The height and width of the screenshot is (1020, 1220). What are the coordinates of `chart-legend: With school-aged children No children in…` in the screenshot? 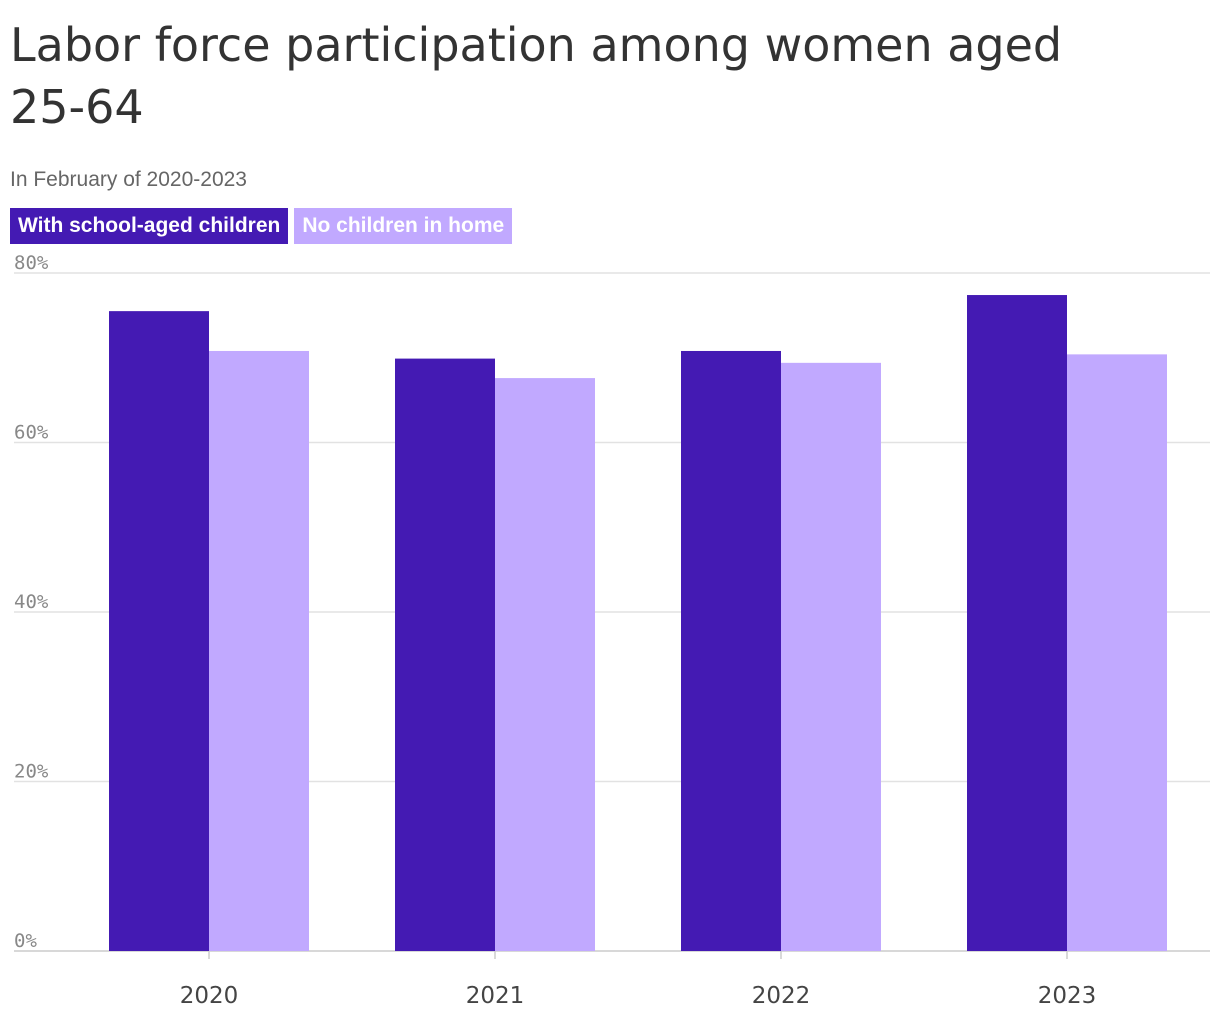 It's located at (261, 226).